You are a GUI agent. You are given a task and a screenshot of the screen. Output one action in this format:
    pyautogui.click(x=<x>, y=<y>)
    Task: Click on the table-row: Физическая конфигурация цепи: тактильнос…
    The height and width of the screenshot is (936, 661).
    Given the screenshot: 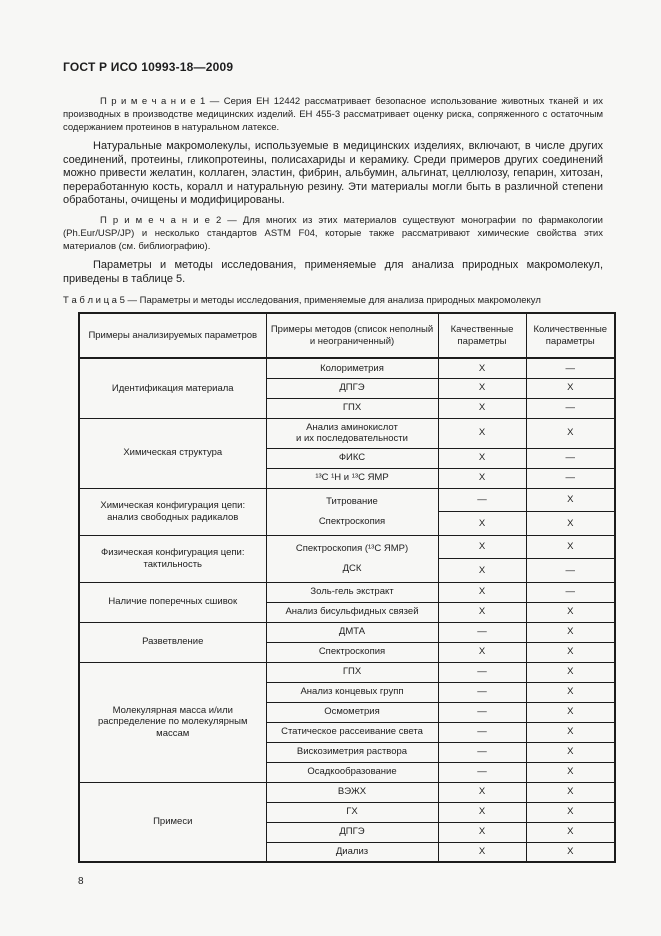 What is the action you would take?
    pyautogui.click(x=347, y=558)
    